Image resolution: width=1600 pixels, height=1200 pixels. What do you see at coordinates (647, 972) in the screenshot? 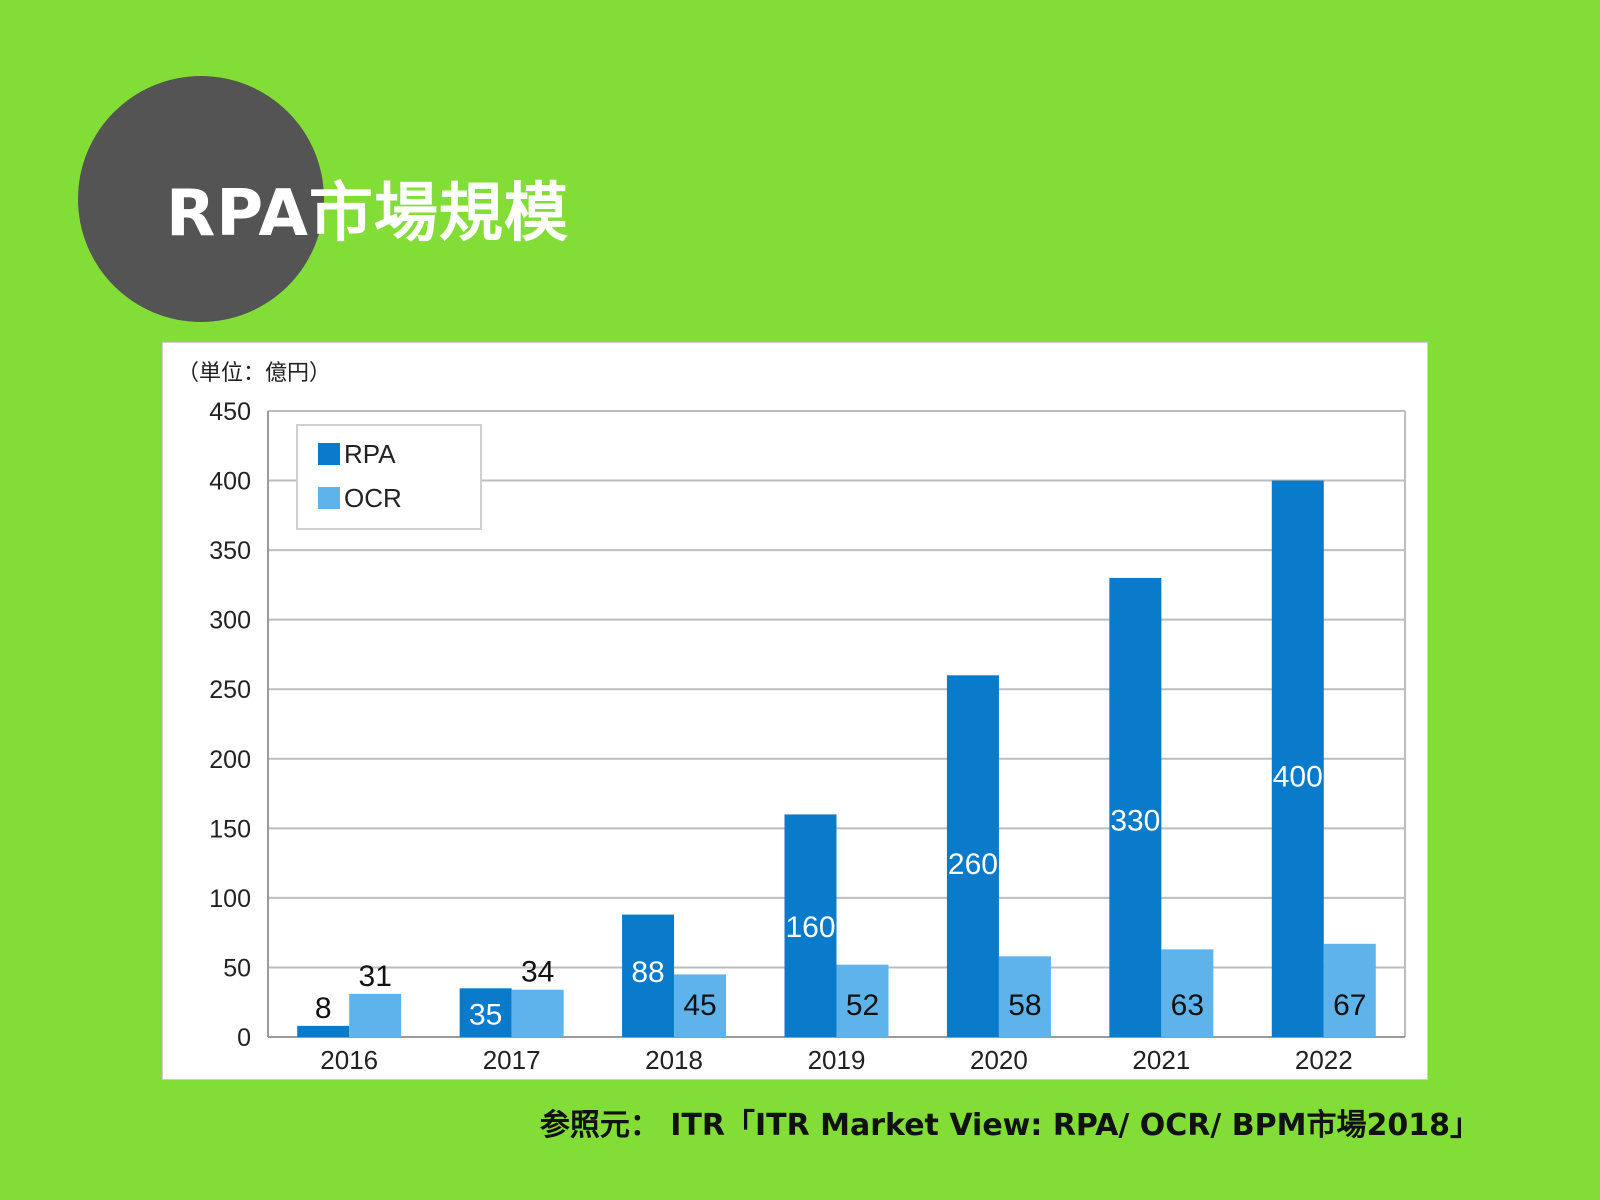
I see `data-label-rpa: 88` at bounding box center [647, 972].